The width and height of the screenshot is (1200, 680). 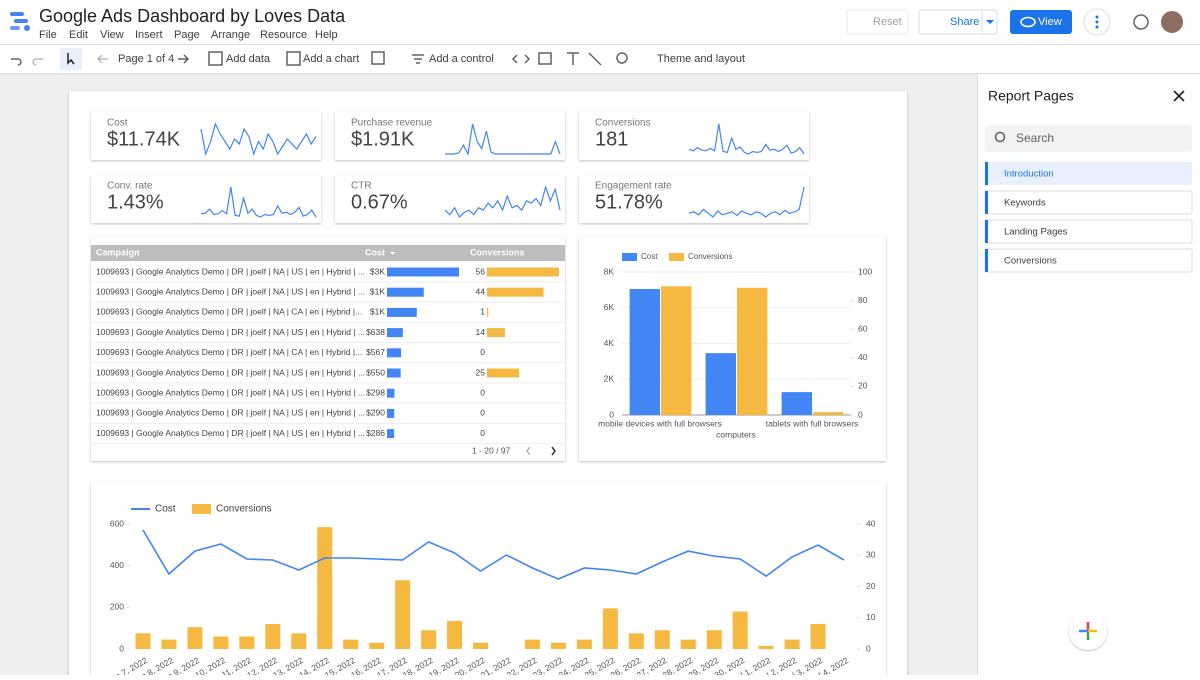 I want to click on menu-item: File, so click(x=48, y=35).